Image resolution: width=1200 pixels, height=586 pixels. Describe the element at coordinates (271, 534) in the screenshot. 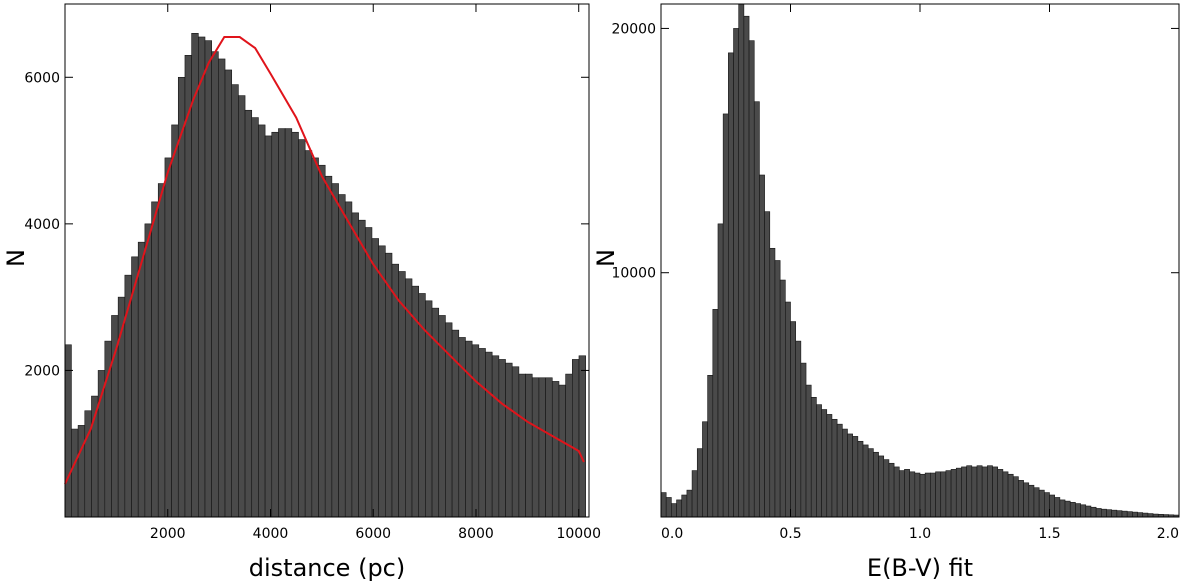

I see `distance-x-tick-label-1: 4000` at that location.